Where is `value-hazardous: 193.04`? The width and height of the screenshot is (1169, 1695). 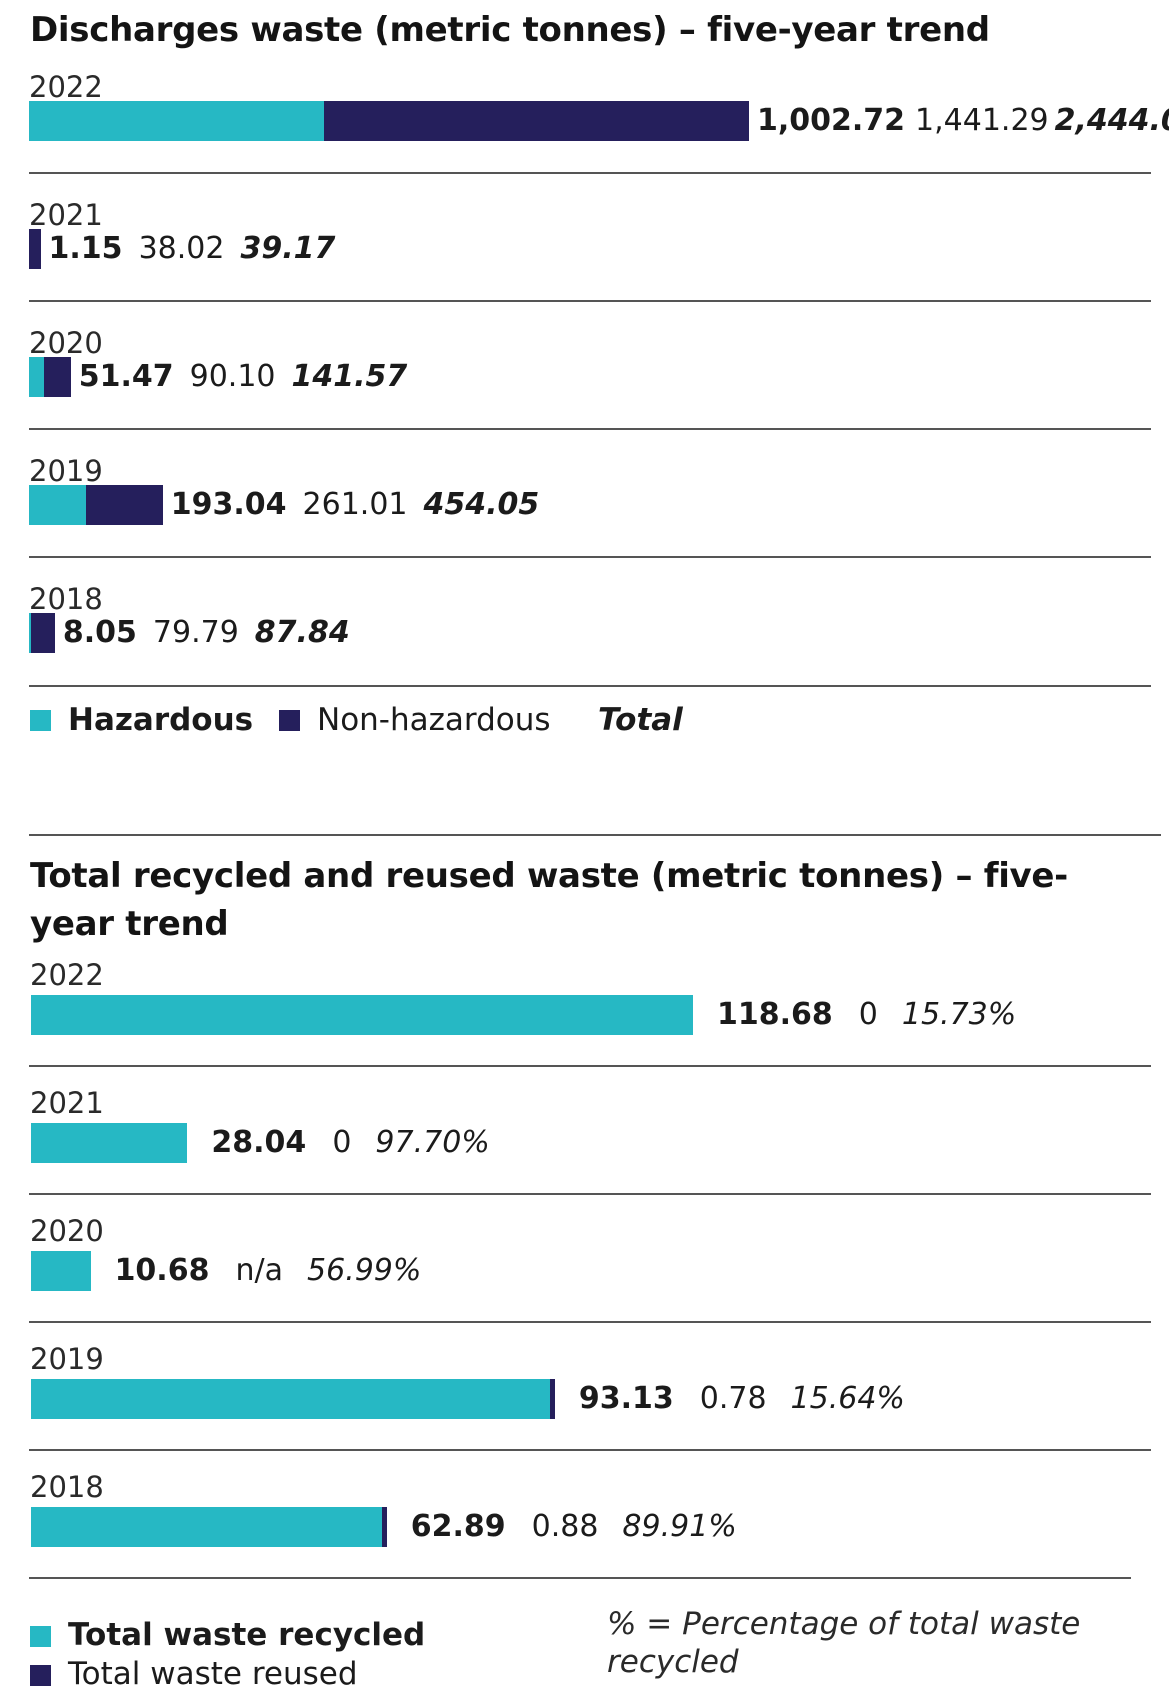
value-hazardous: 193.04 is located at coordinates (229, 505).